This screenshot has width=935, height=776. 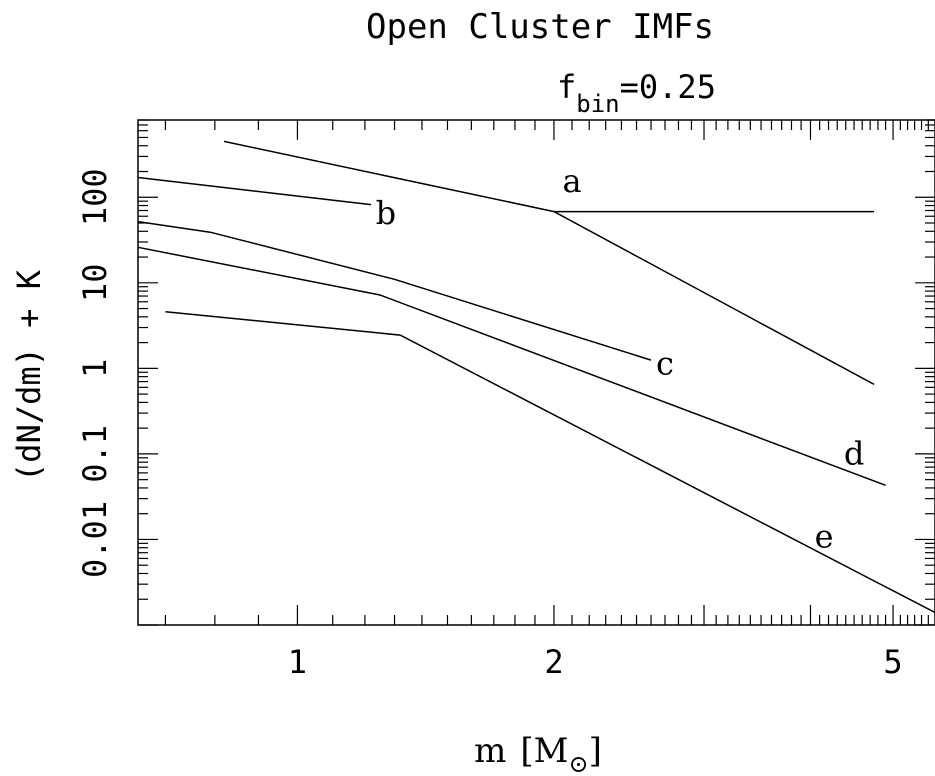 What do you see at coordinates (540, 27) in the screenshot?
I see `chart-title: Open Cluster IMFs` at bounding box center [540, 27].